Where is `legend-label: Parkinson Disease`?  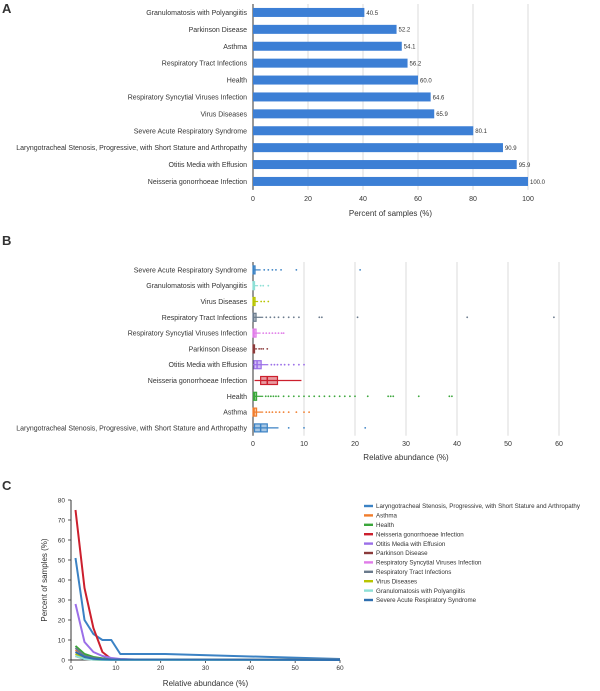 legend-label: Parkinson Disease is located at coordinates (402, 553).